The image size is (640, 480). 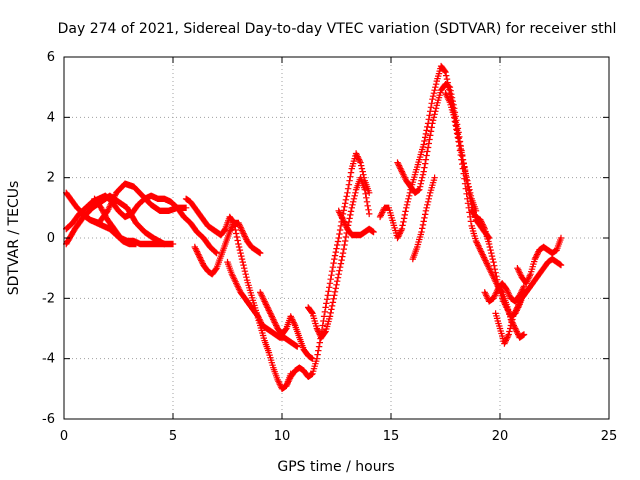 What do you see at coordinates (48, 419) in the screenshot?
I see `y-tick-label: -6` at bounding box center [48, 419].